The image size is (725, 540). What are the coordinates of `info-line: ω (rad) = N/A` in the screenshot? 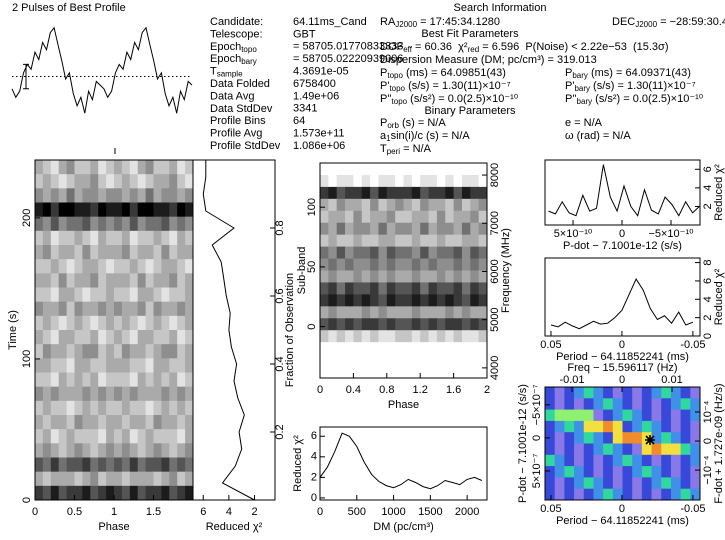 It's located at (598, 136).